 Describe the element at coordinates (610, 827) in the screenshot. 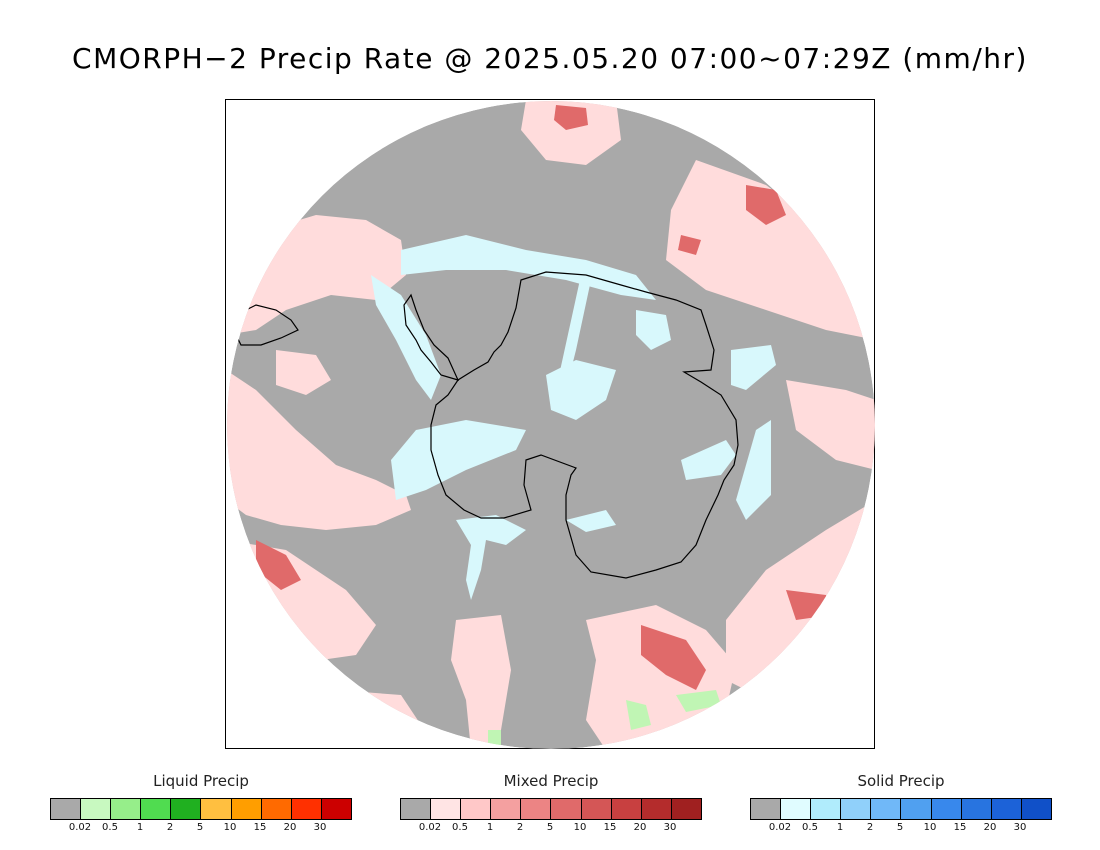

I see `legend-mixed-tick-label: 15` at that location.